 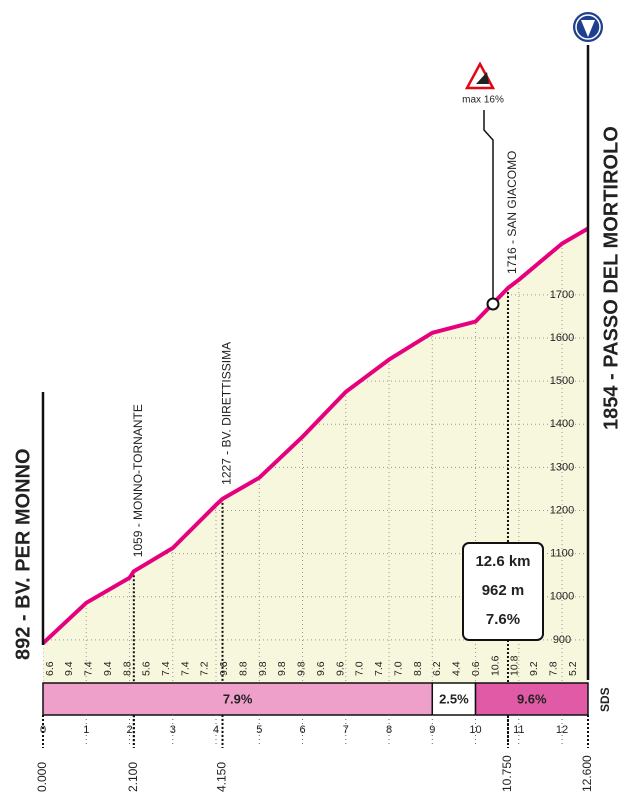 What do you see at coordinates (495, 665) in the screenshot?
I see `gradient-label: 10.6` at bounding box center [495, 665].